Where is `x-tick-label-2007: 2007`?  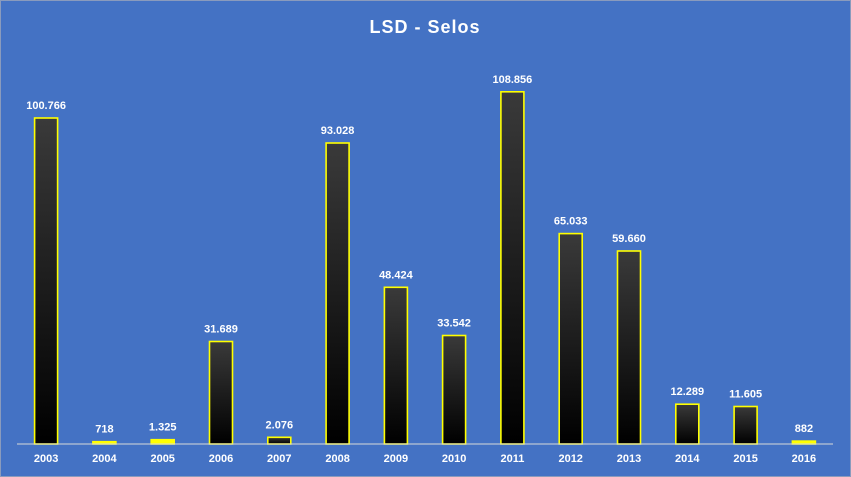 x-tick-label-2007: 2007 is located at coordinates (279, 459).